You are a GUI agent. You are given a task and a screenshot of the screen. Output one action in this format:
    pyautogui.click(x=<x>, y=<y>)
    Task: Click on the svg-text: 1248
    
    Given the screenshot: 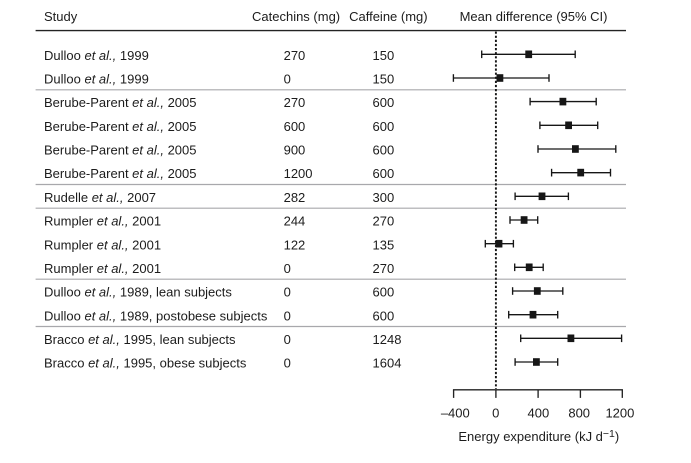 What is the action you would take?
    pyautogui.click(x=387, y=339)
    